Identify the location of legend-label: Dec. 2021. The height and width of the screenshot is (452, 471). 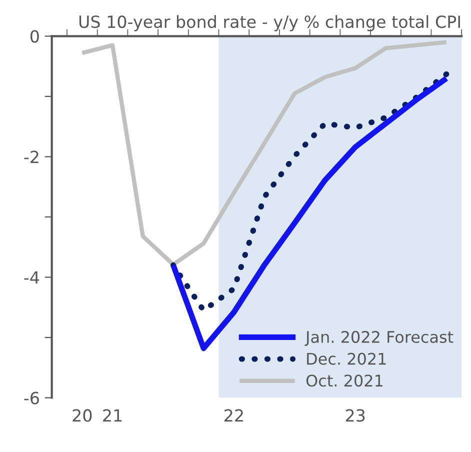
(346, 358).